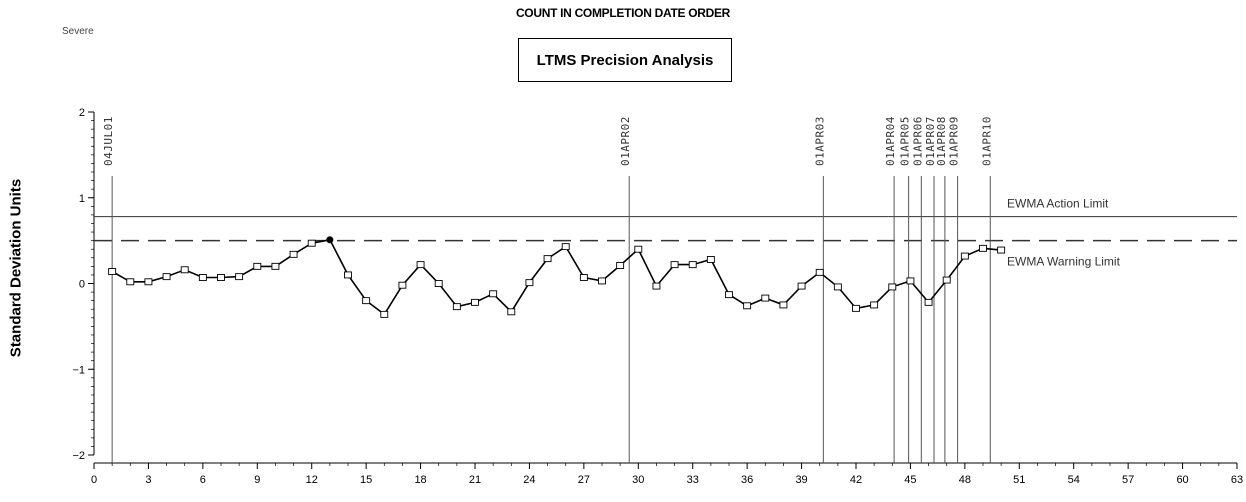 The width and height of the screenshot is (1246, 502). I want to click on event-label: 01APR09, so click(954, 141).